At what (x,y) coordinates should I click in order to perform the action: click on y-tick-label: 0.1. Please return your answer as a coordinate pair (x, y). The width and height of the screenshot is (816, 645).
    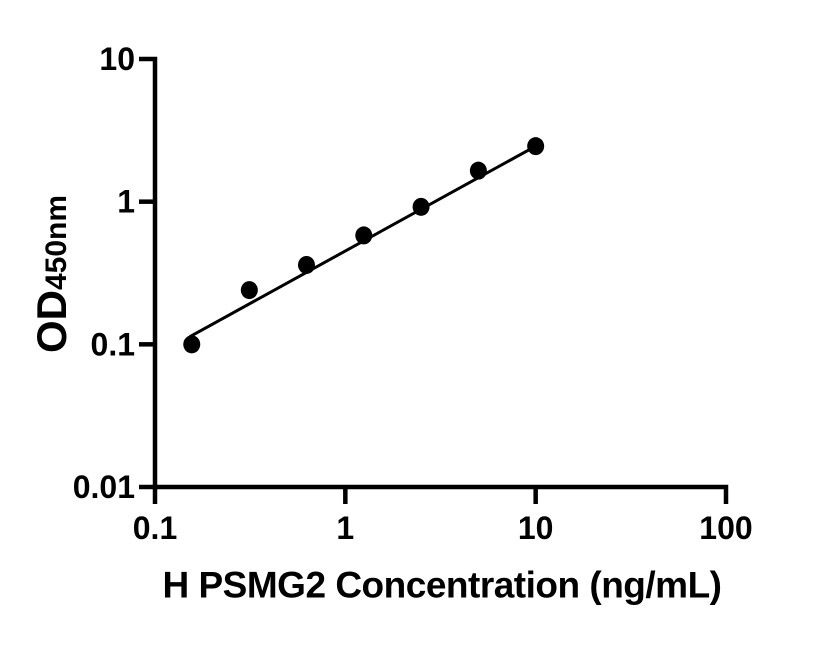
    Looking at the image, I should click on (113, 344).